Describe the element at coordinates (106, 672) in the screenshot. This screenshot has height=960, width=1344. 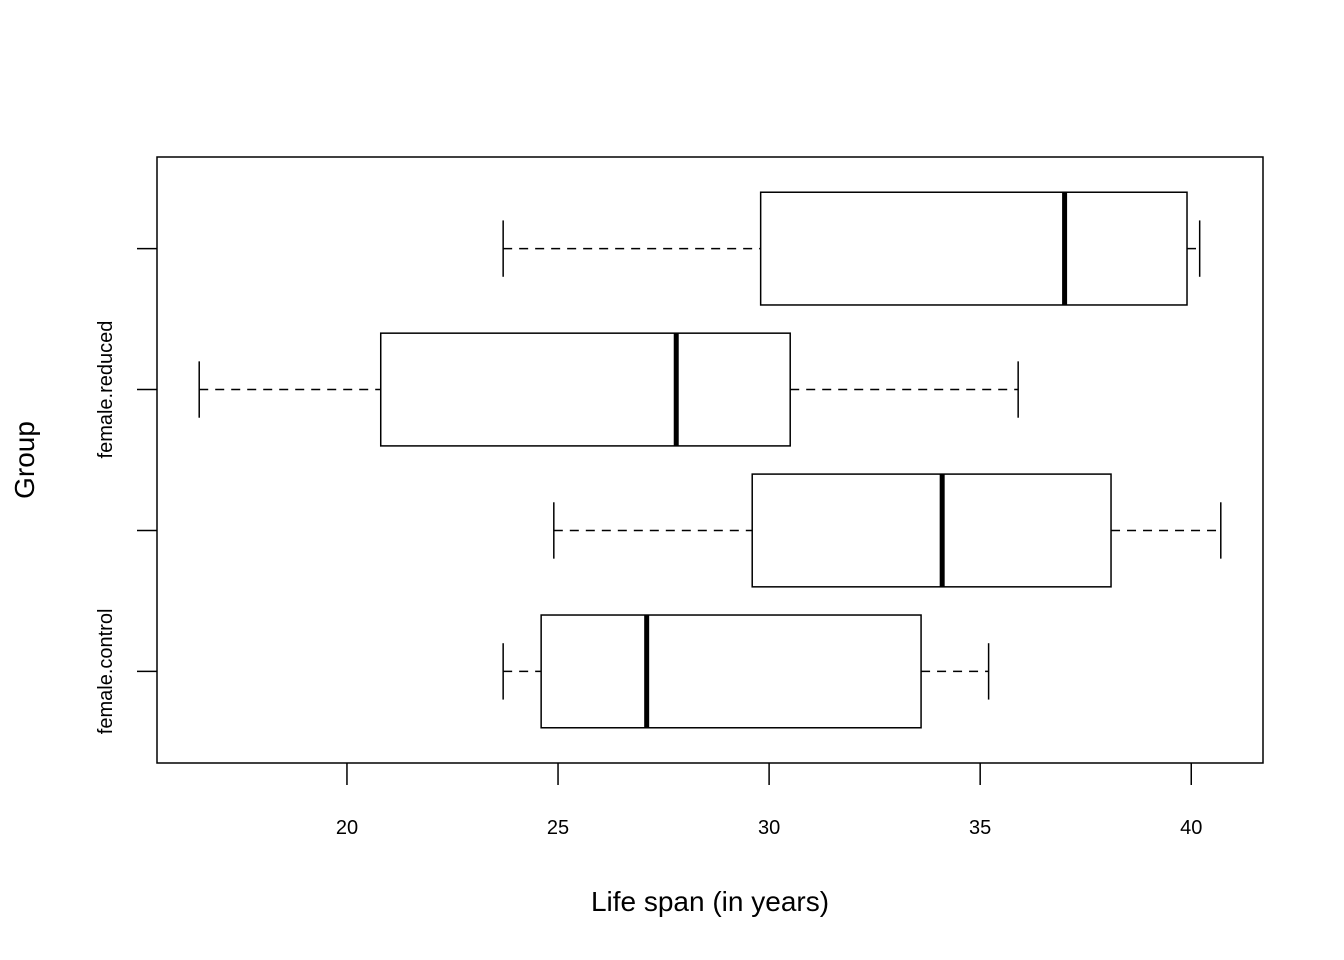
I see `y-group-label: female.control` at that location.